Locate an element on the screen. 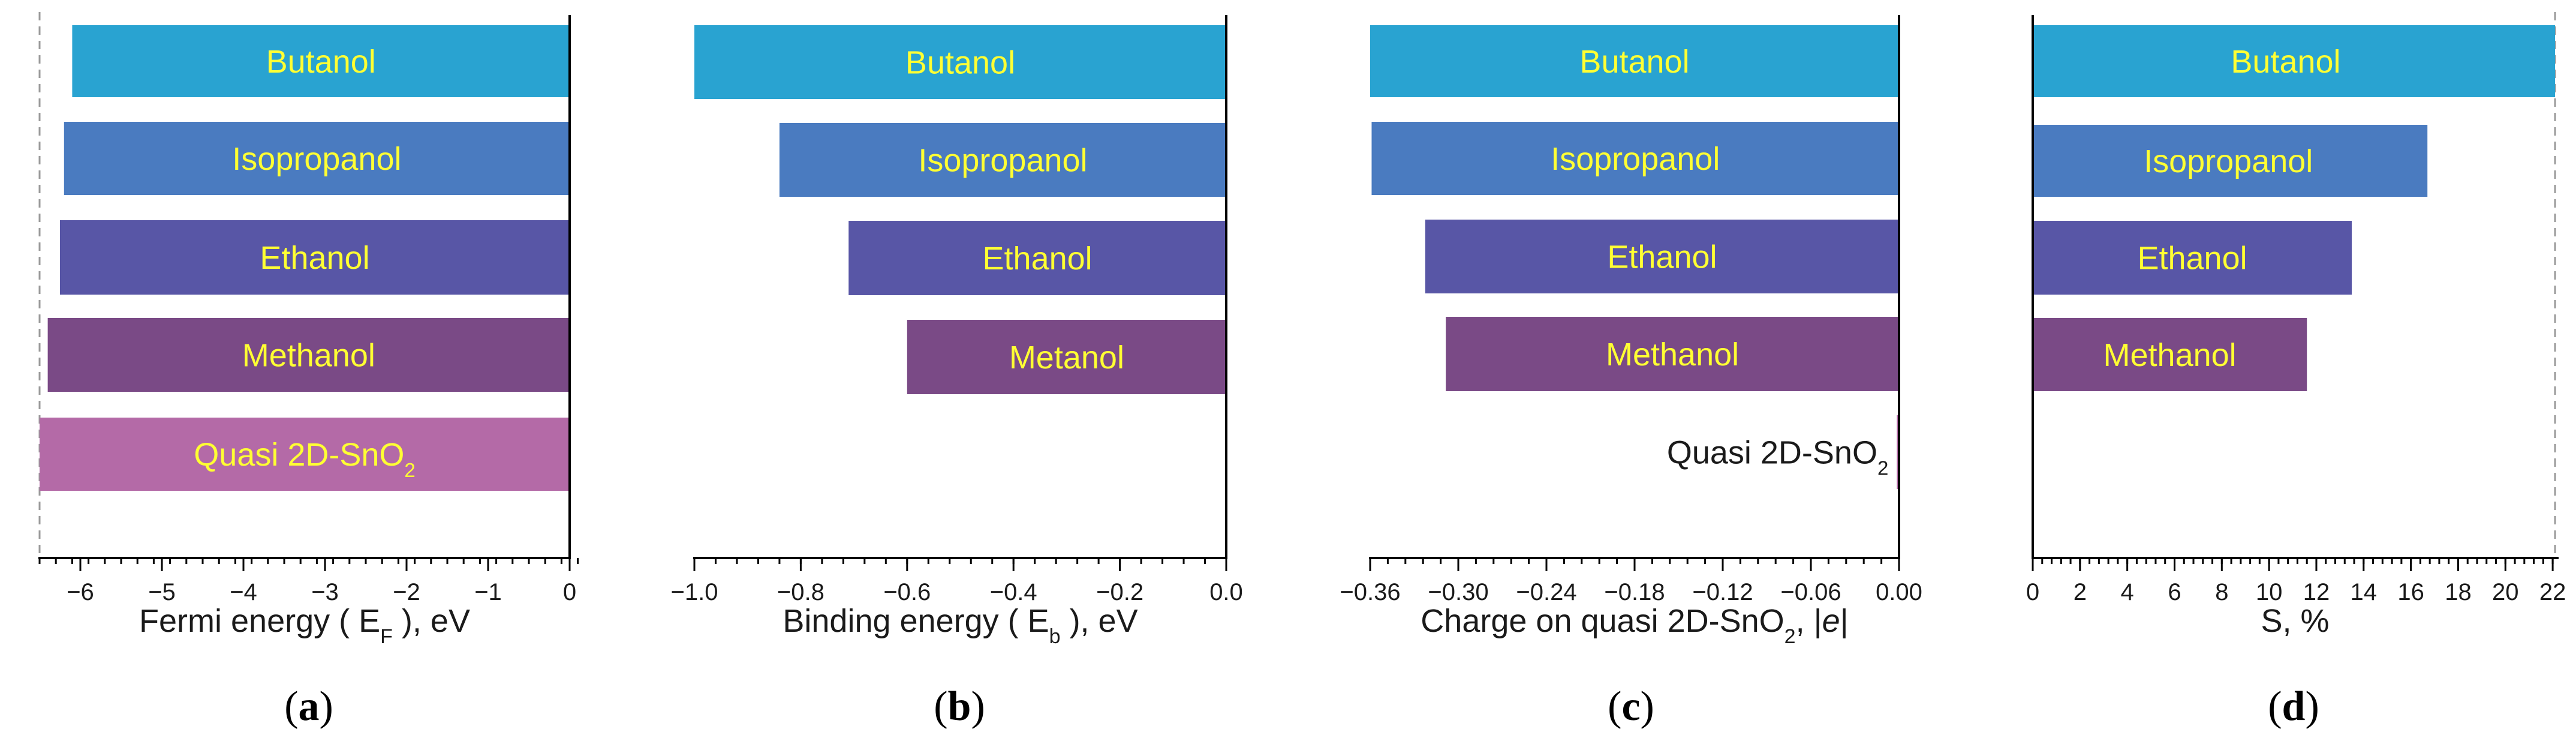 This screenshot has width=2576, height=753. x-axis-label: Binding energy ( Eb ), eV is located at coordinates (960, 625).